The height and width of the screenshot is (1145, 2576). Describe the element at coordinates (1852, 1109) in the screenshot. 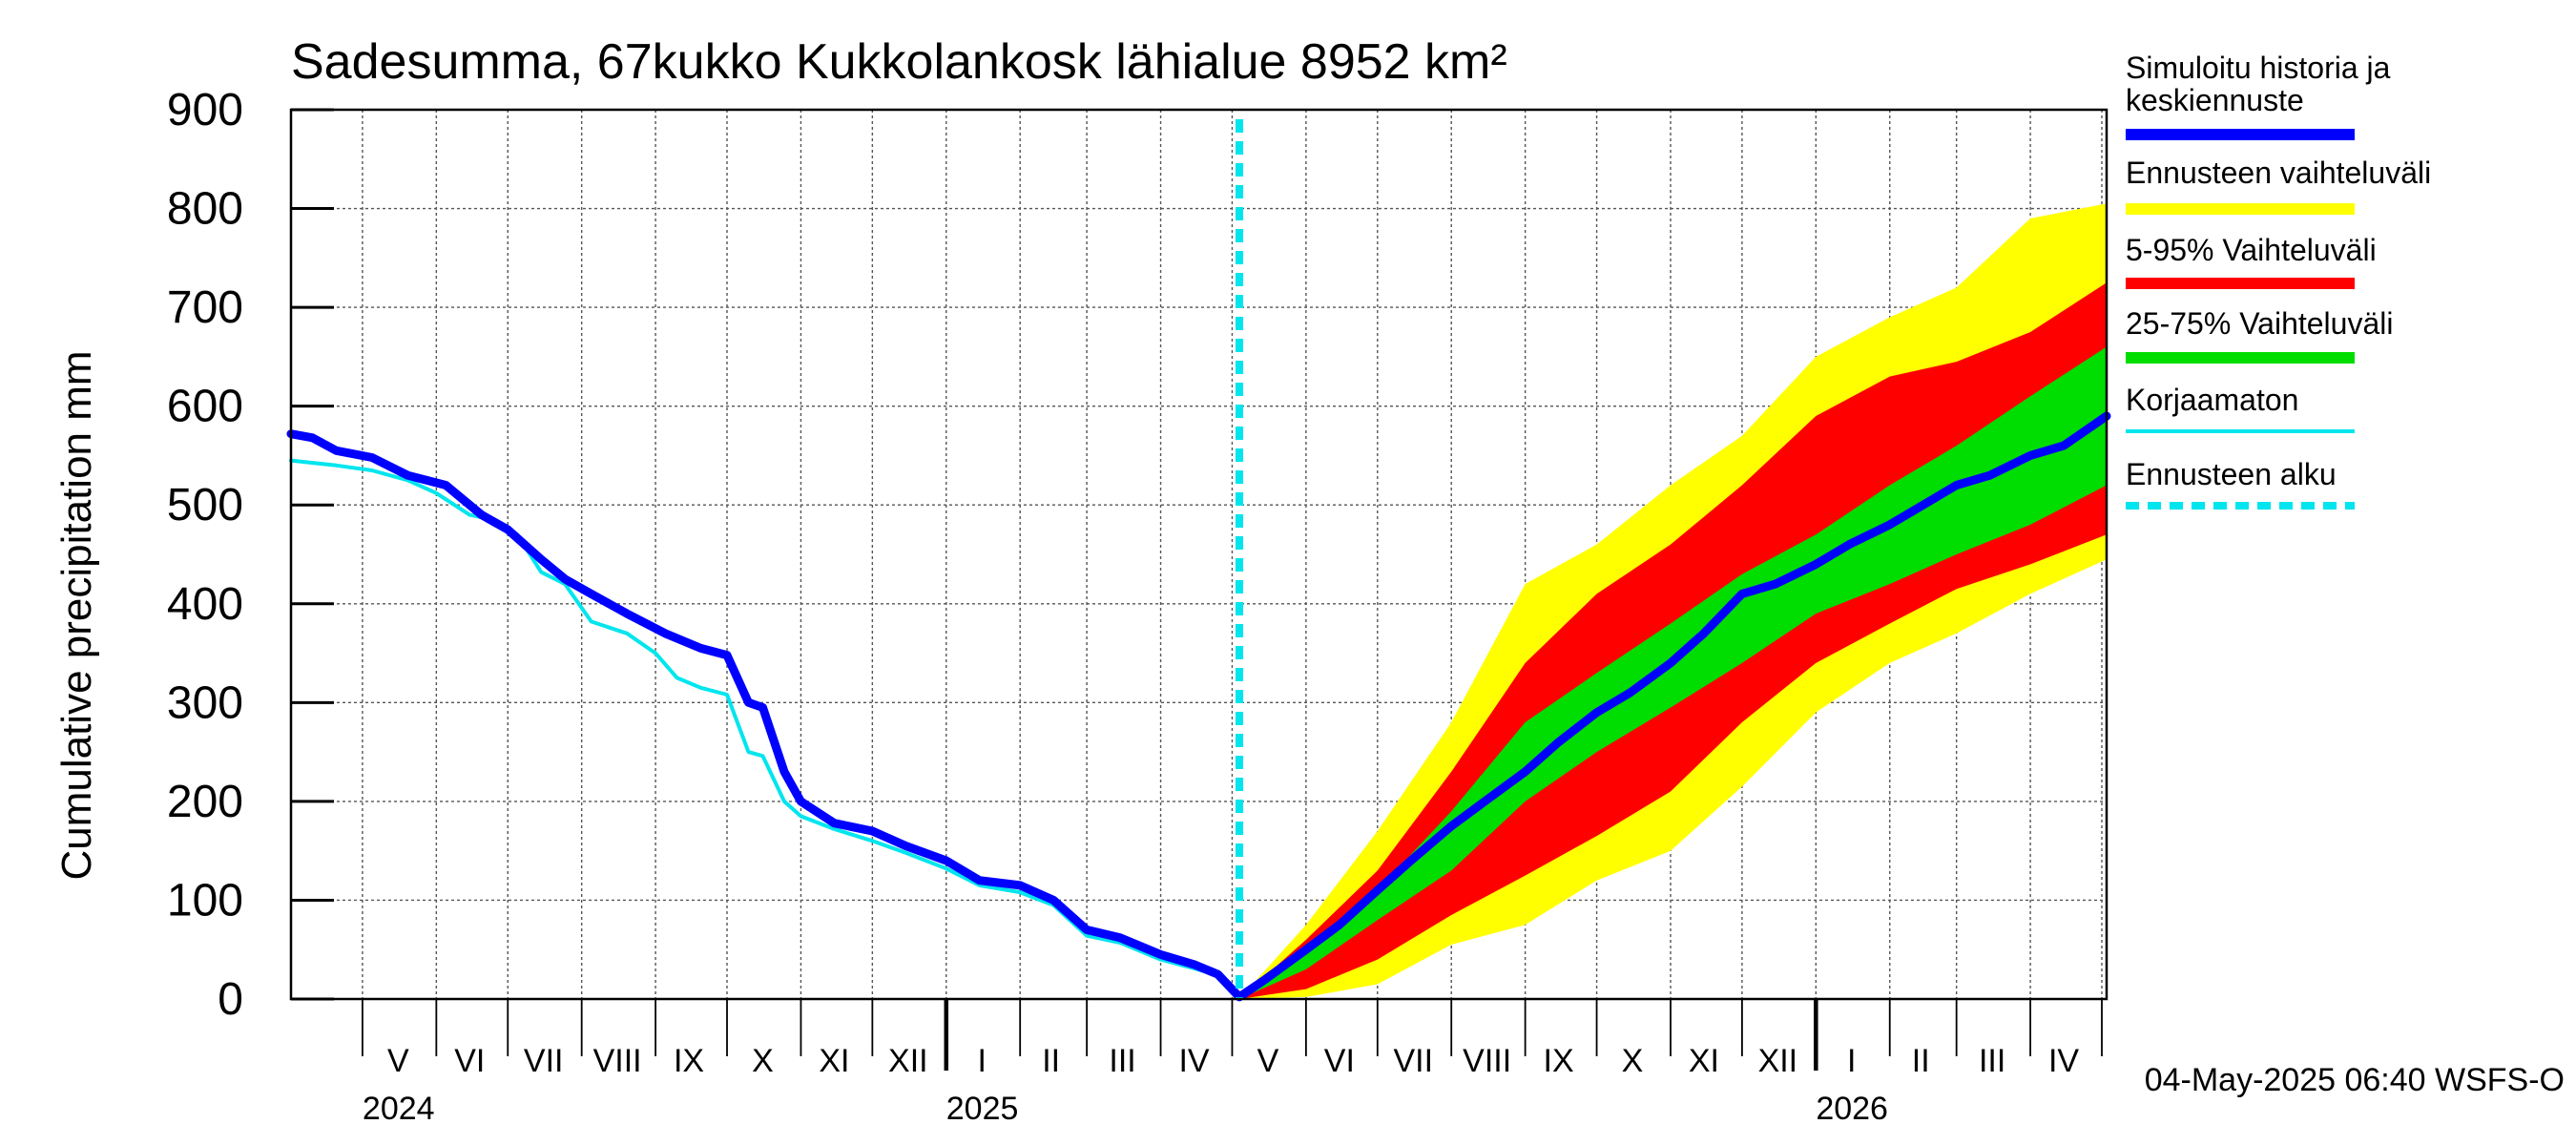

I see `x-year-label: 2026` at that location.